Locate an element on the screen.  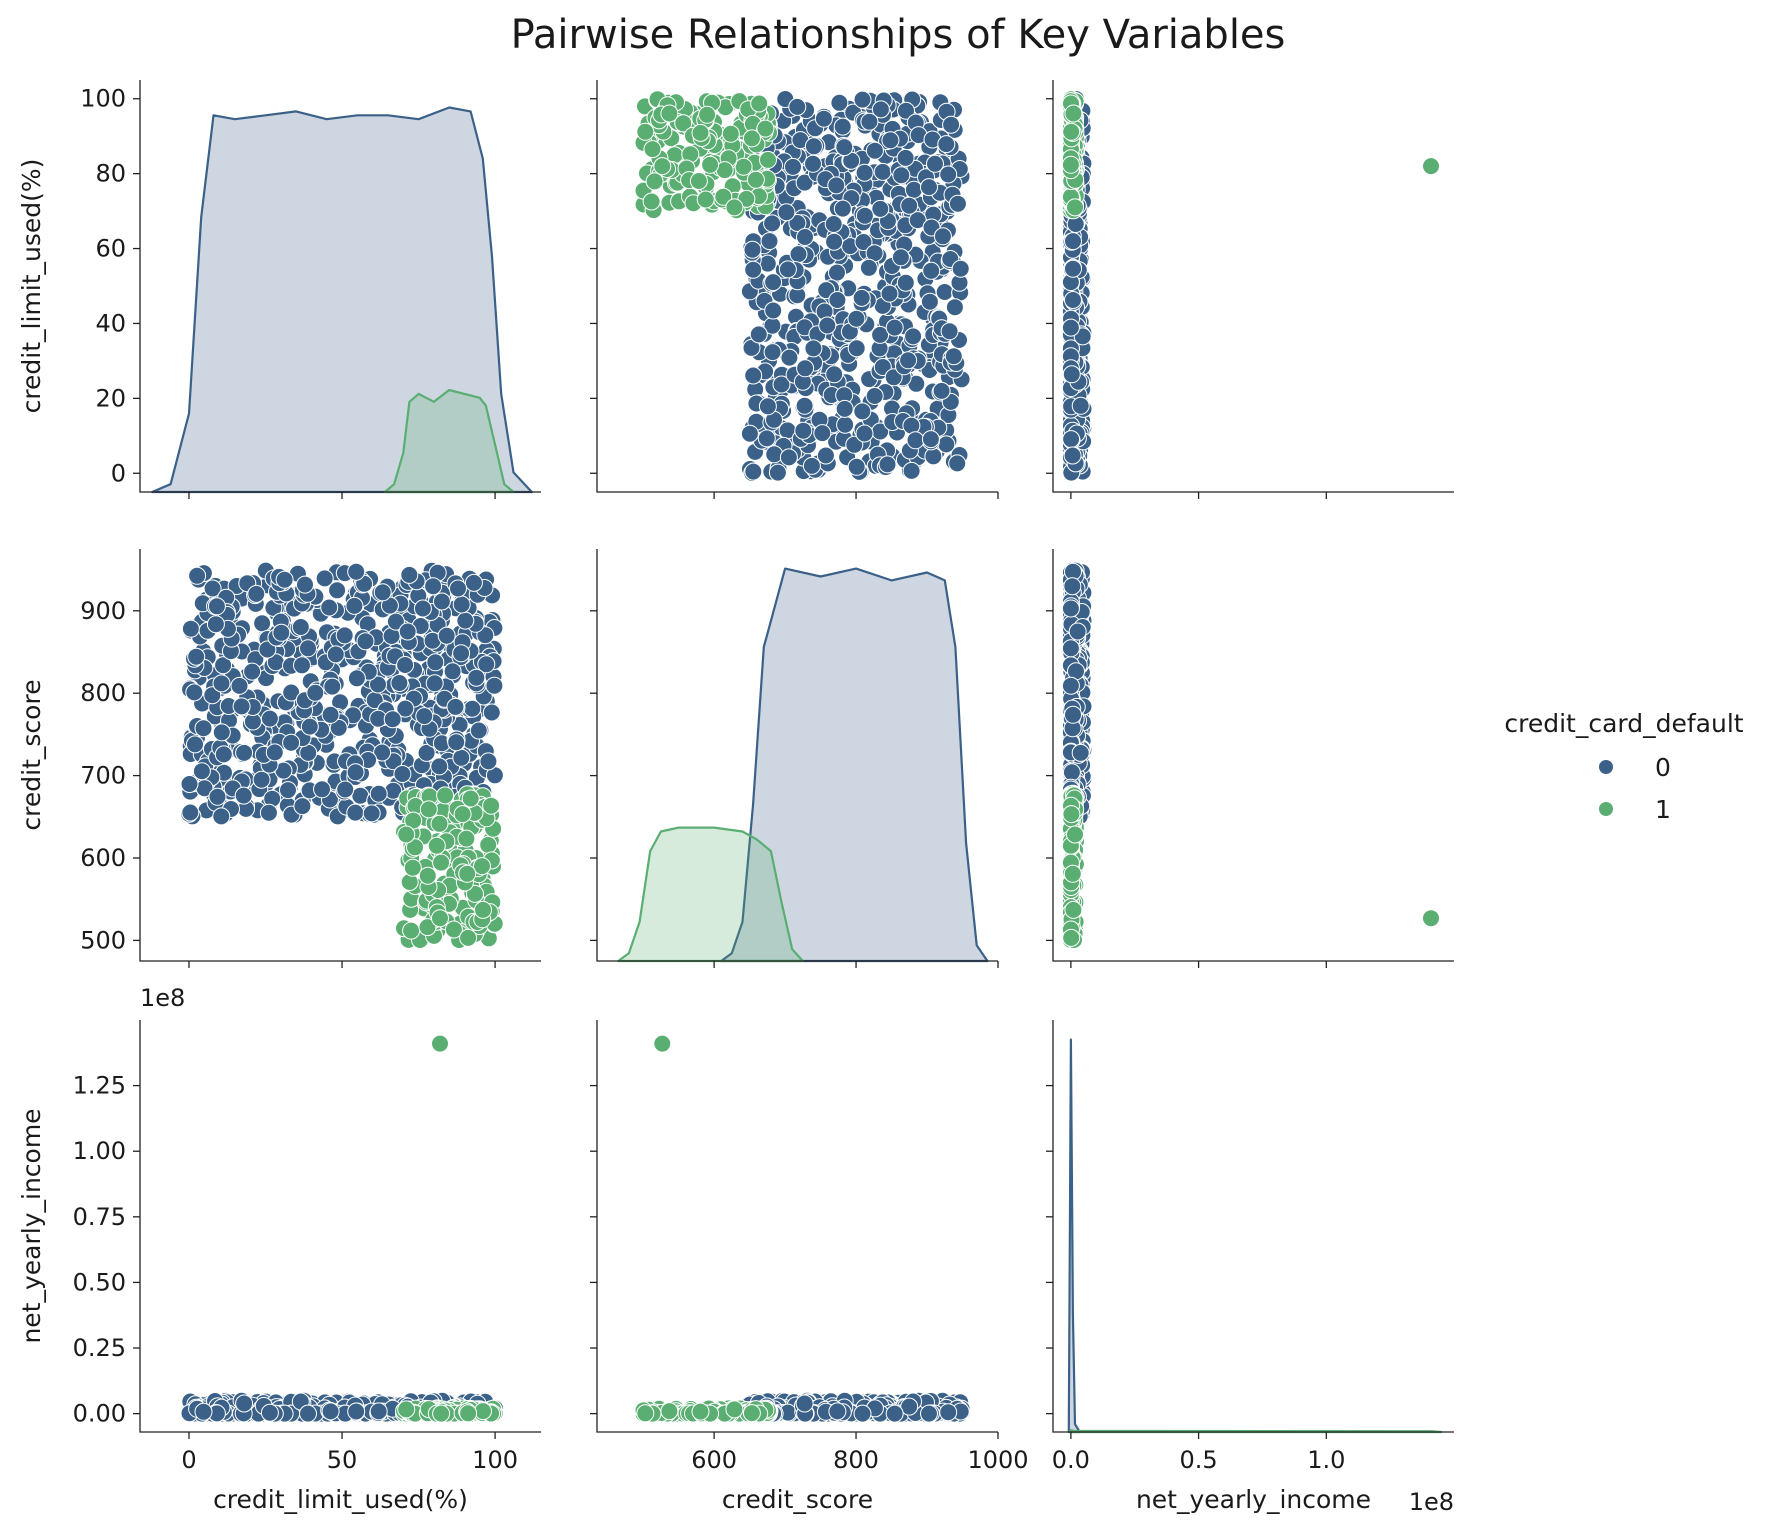
y-axis-label: net_yearly_income is located at coordinates (31, 1225).